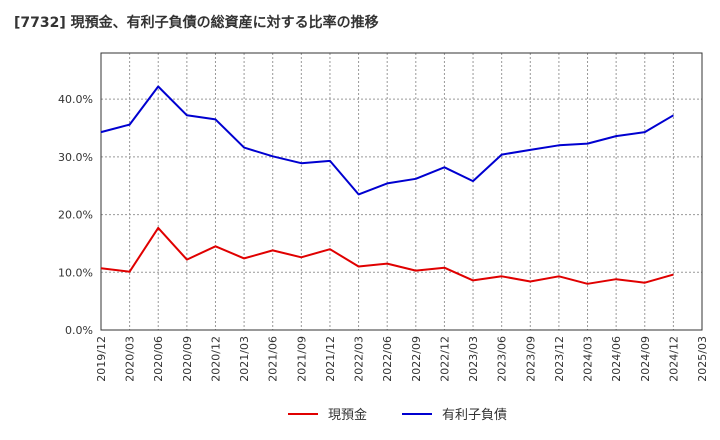 This screenshot has height=440, width=720. I want to click on x-tick-label: 2024/06, so click(616, 359).